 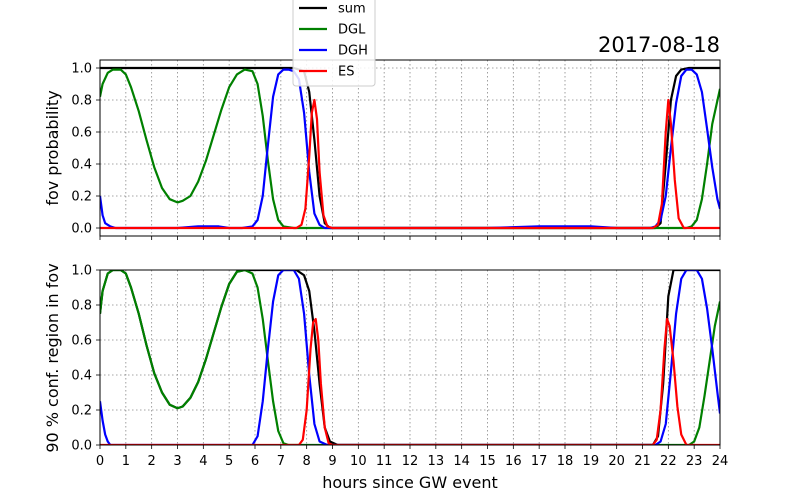 What do you see at coordinates (539, 461) in the screenshot?
I see `x-tick-label: 17` at bounding box center [539, 461].